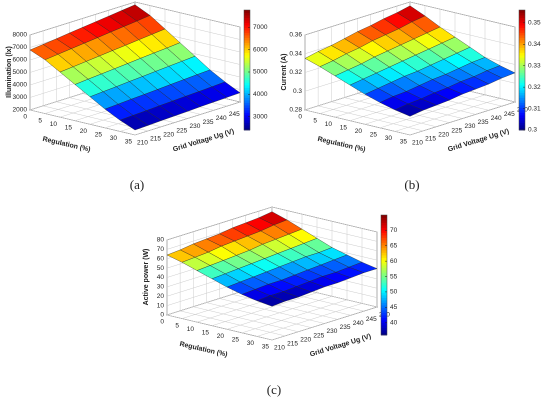 The height and width of the screenshot is (408, 550). I want to click on x-tick-label: 15, so click(206, 332).